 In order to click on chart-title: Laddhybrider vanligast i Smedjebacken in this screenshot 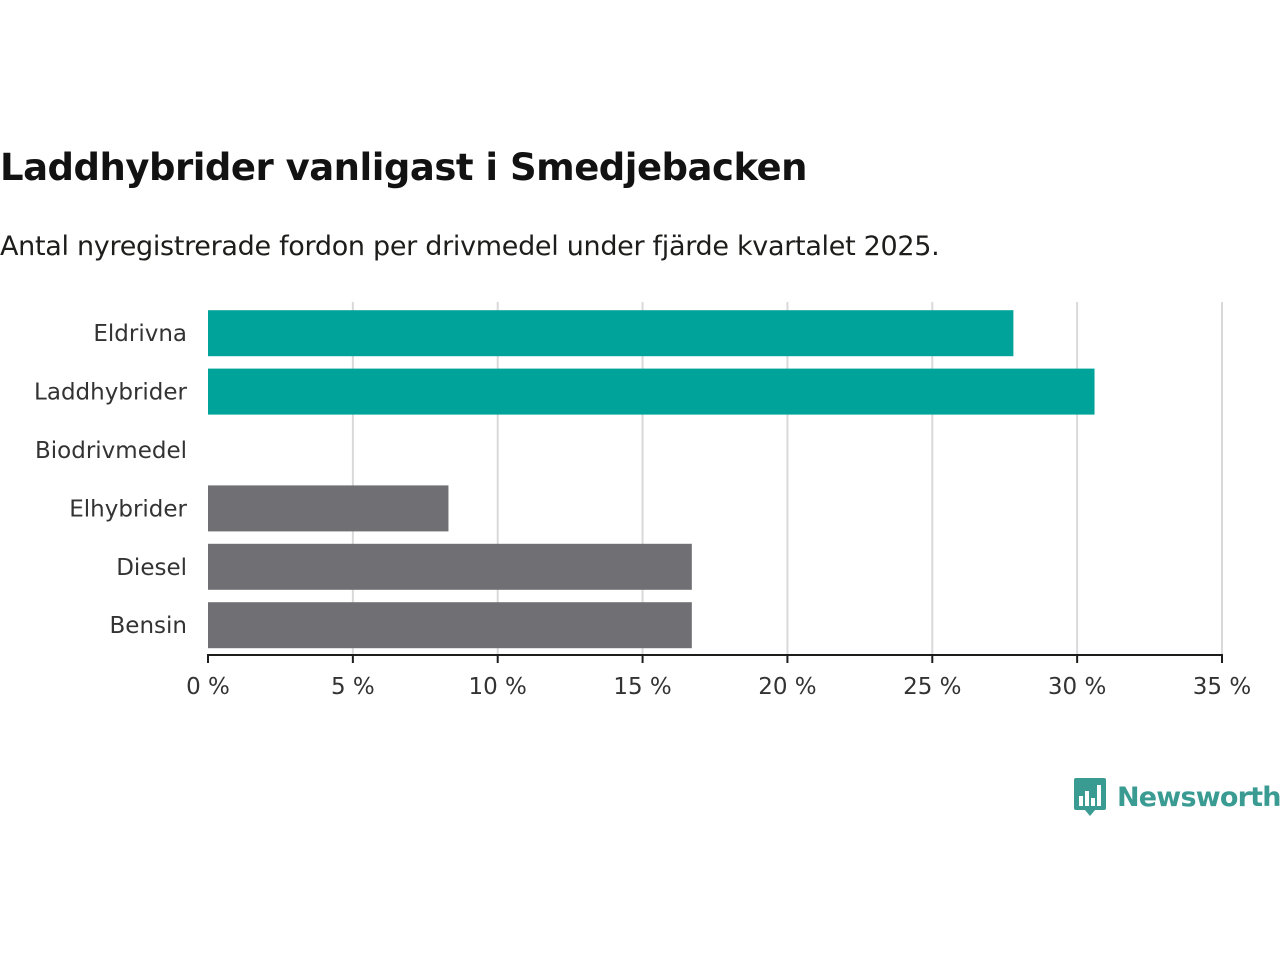, I will do `click(404, 167)`.